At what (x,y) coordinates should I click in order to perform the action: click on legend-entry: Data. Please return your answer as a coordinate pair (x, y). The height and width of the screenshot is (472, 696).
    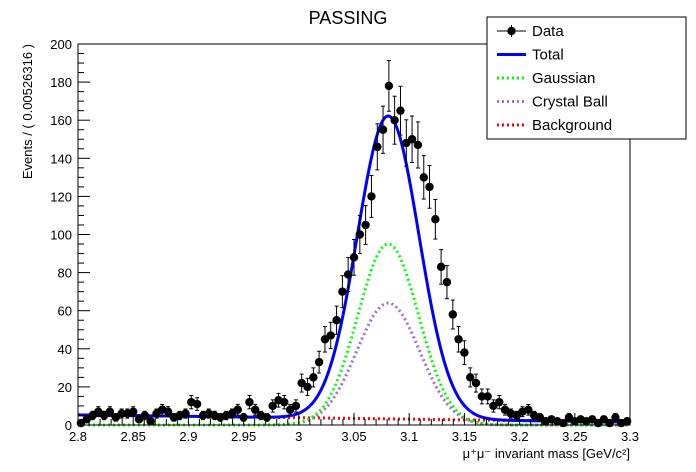
    Looking at the image, I should click on (530, 31).